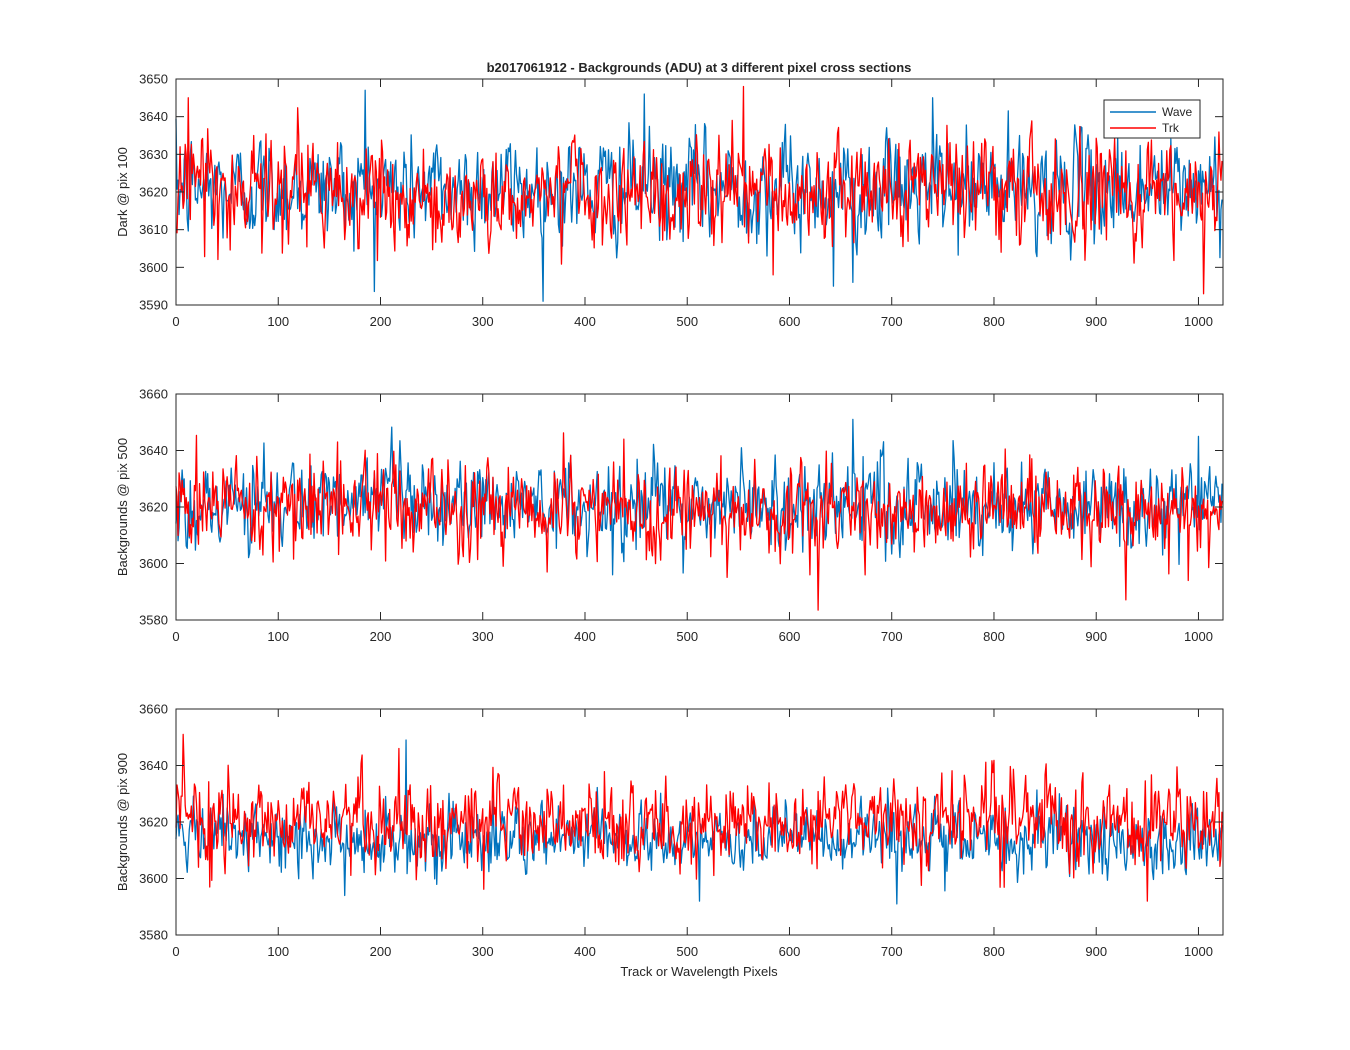 The width and height of the screenshot is (1350, 1050). I want to click on legend: Wave Trk, so click(1152, 119).